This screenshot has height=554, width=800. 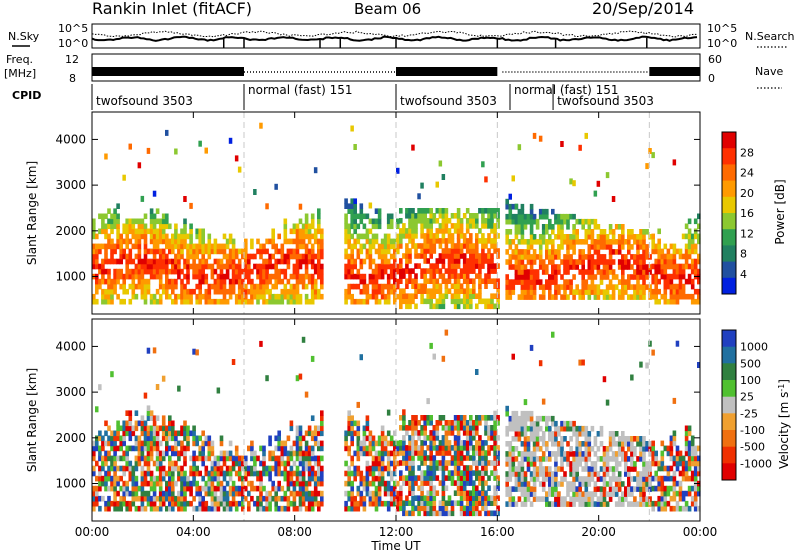 I want to click on colorbar-tick-label: 1000, so click(x=754, y=347).